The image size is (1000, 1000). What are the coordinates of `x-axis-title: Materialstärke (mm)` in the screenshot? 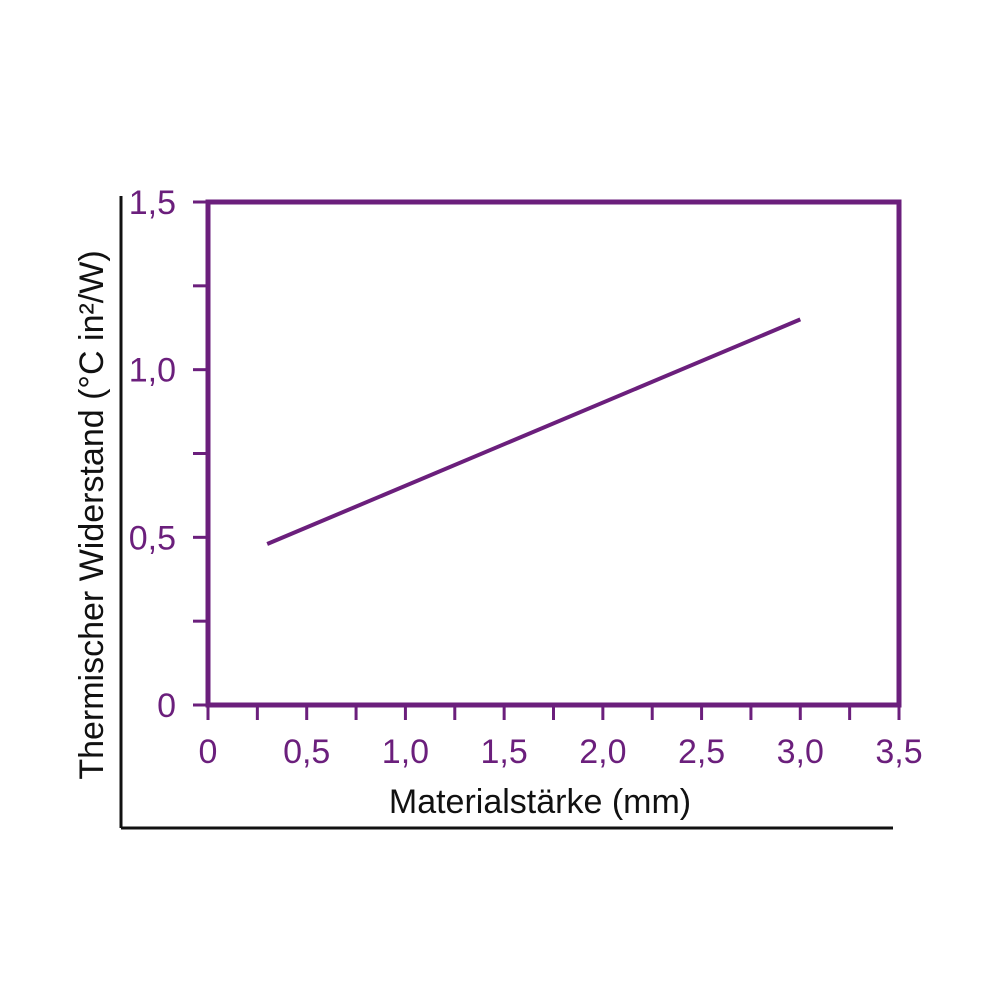 It's located at (540, 802).